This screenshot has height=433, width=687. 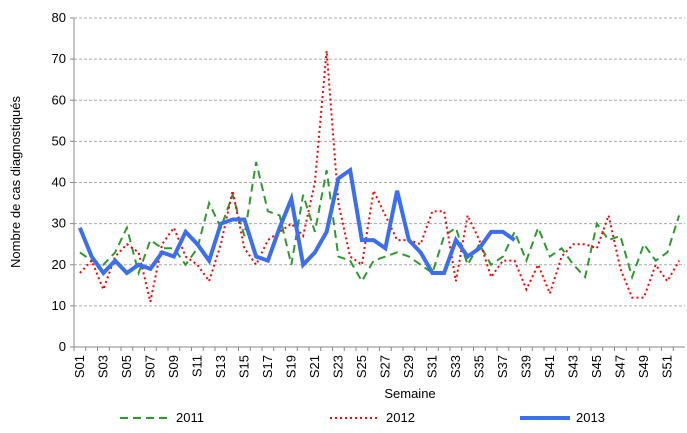 I want to click on x-tick-label: S31, so click(x=431, y=366).